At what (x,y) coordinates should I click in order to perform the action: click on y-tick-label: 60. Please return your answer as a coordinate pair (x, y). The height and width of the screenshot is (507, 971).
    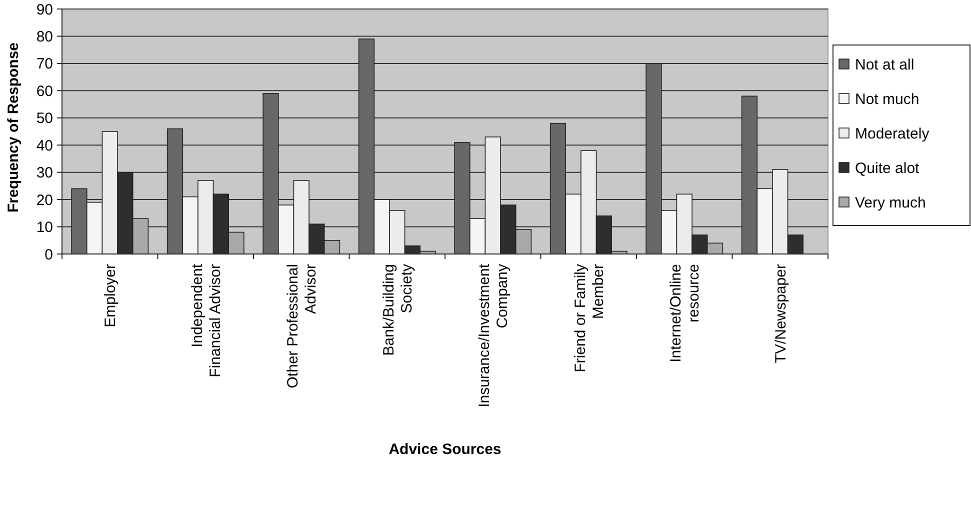
    Looking at the image, I should click on (44, 91).